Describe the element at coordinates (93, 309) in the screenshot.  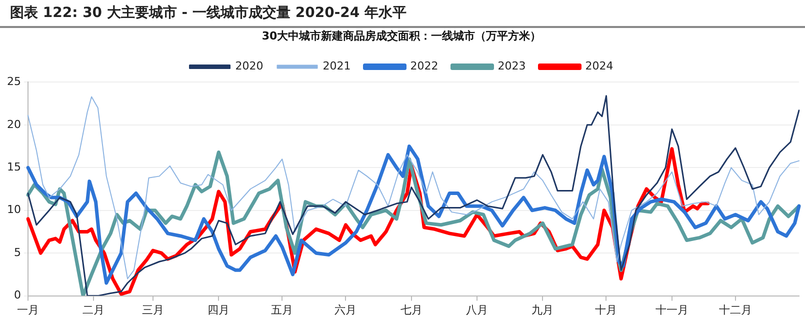
I see `x-tick-label: 二月` at that location.